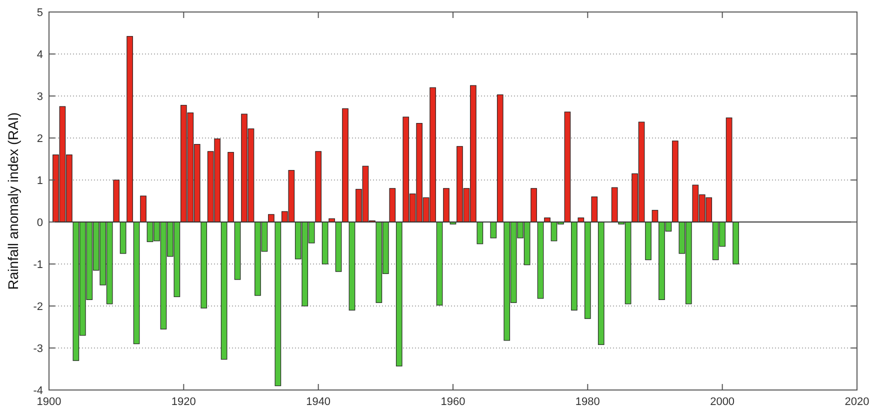 The width and height of the screenshot is (880, 413). What do you see at coordinates (13, 201) in the screenshot?
I see `y-axis-title: Rainfall anomaly index (RAI)` at bounding box center [13, 201].